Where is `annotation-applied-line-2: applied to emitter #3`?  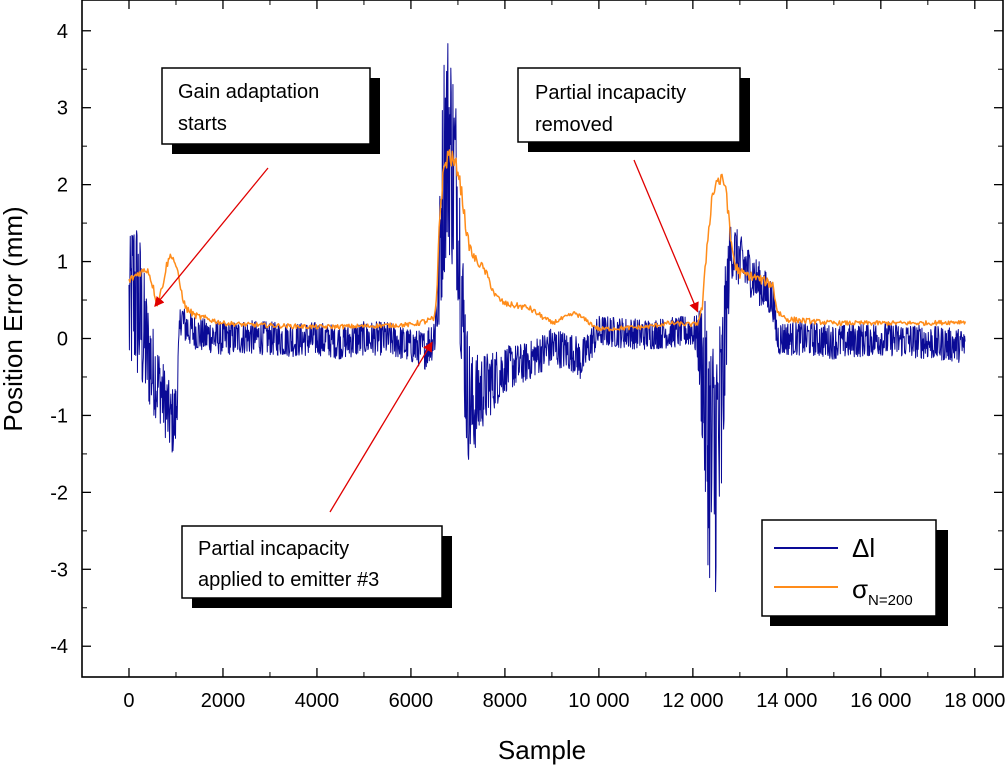 annotation-applied-line-2: applied to emitter #3 is located at coordinates (288, 580).